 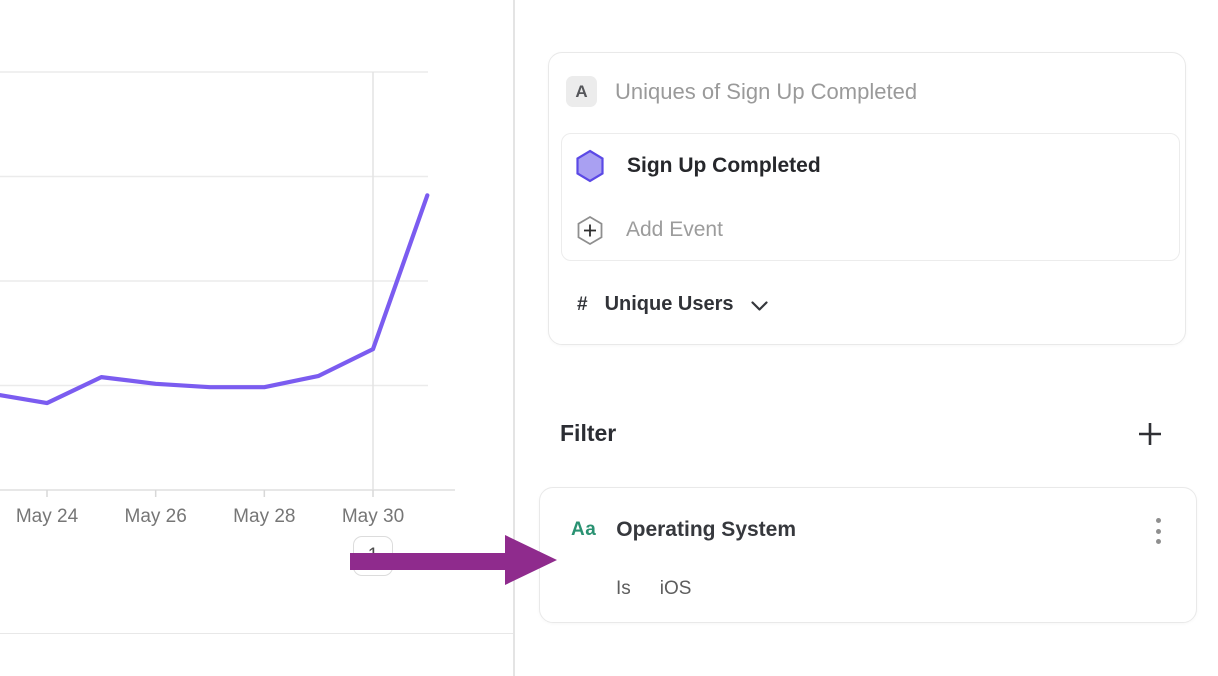 I want to click on filter-options-kebab-menu, so click(x=1158, y=531).